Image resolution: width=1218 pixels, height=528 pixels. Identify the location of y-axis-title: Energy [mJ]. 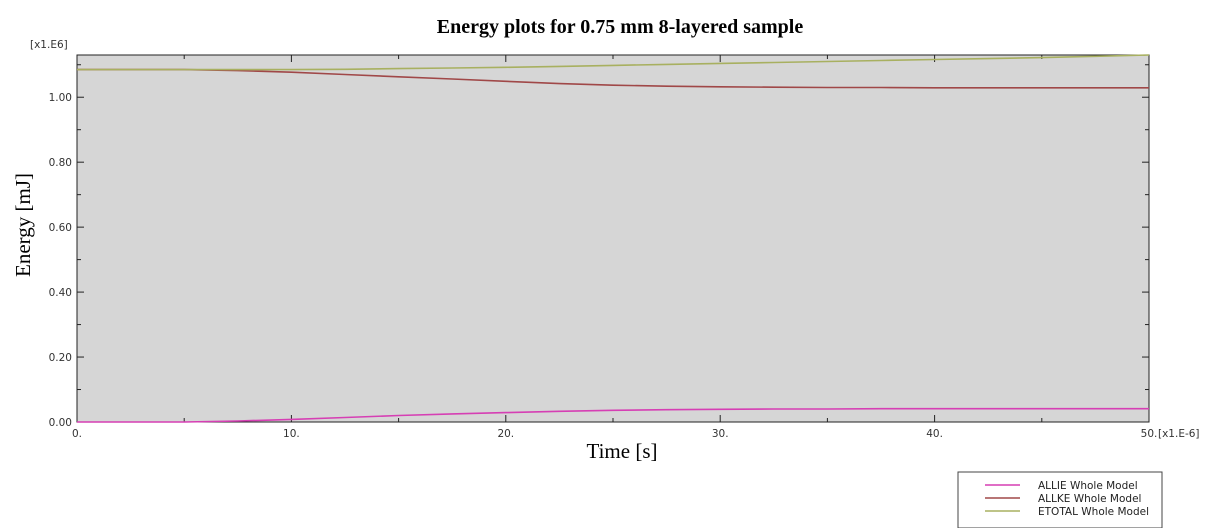
(23, 225).